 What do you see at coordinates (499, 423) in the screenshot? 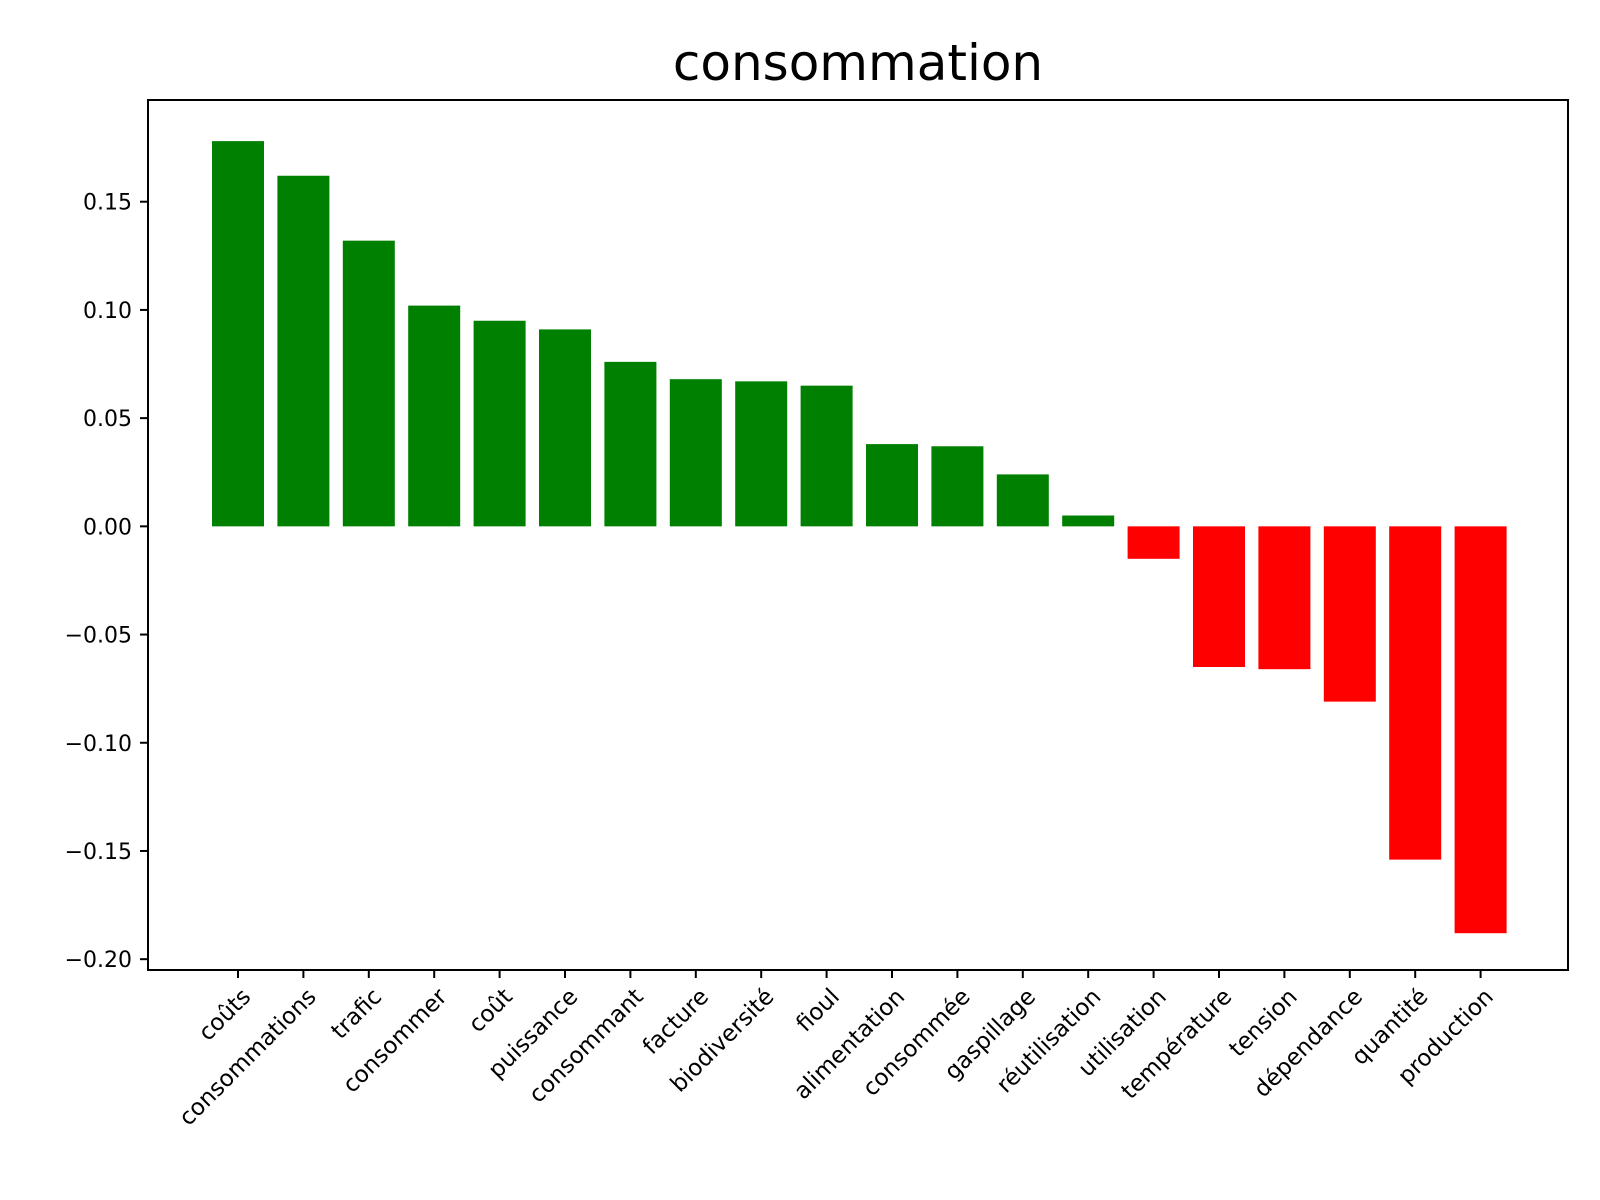
I see `bar-coût` at bounding box center [499, 423].